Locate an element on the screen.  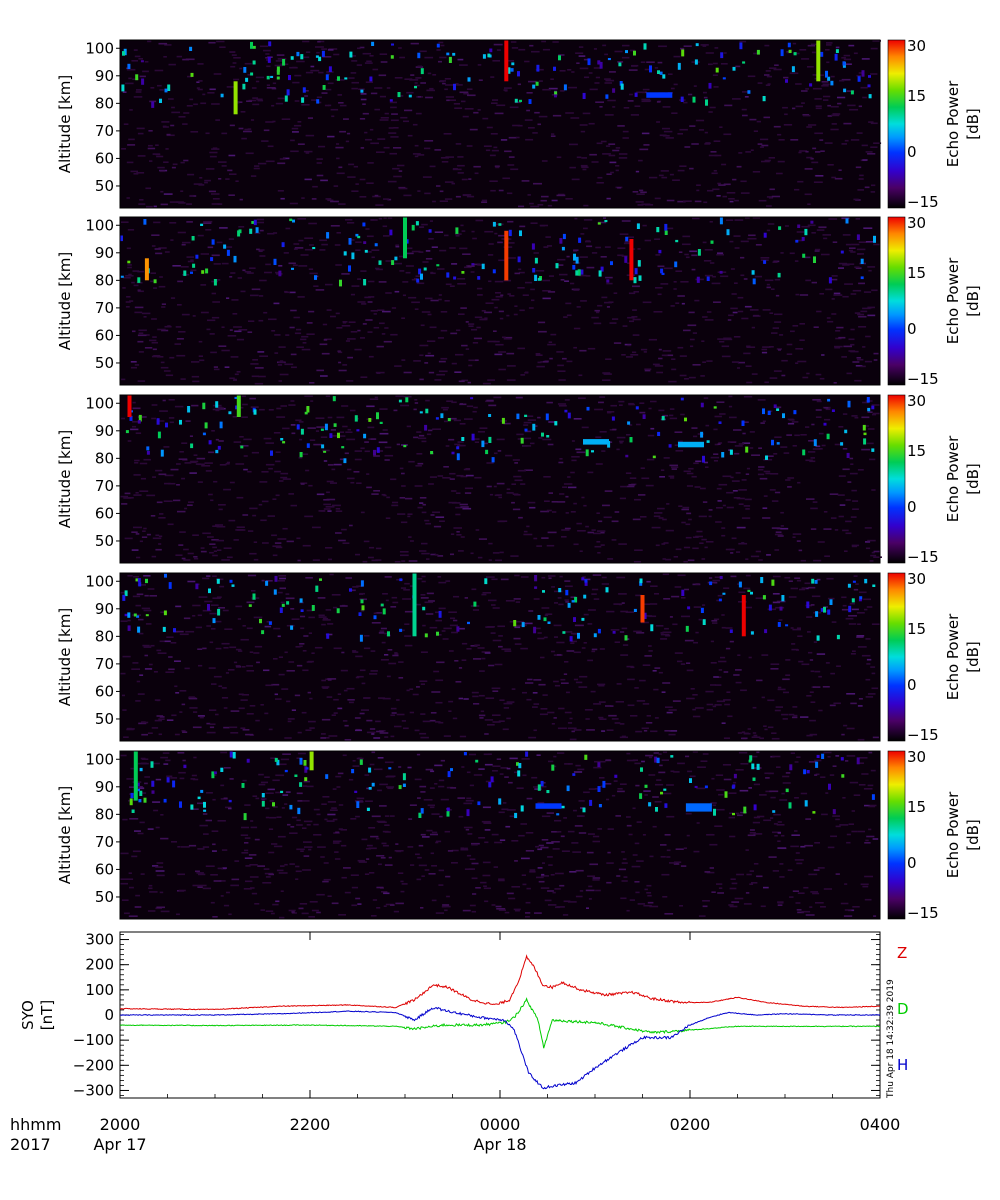
series-label-H: H is located at coordinates (902, 1065).